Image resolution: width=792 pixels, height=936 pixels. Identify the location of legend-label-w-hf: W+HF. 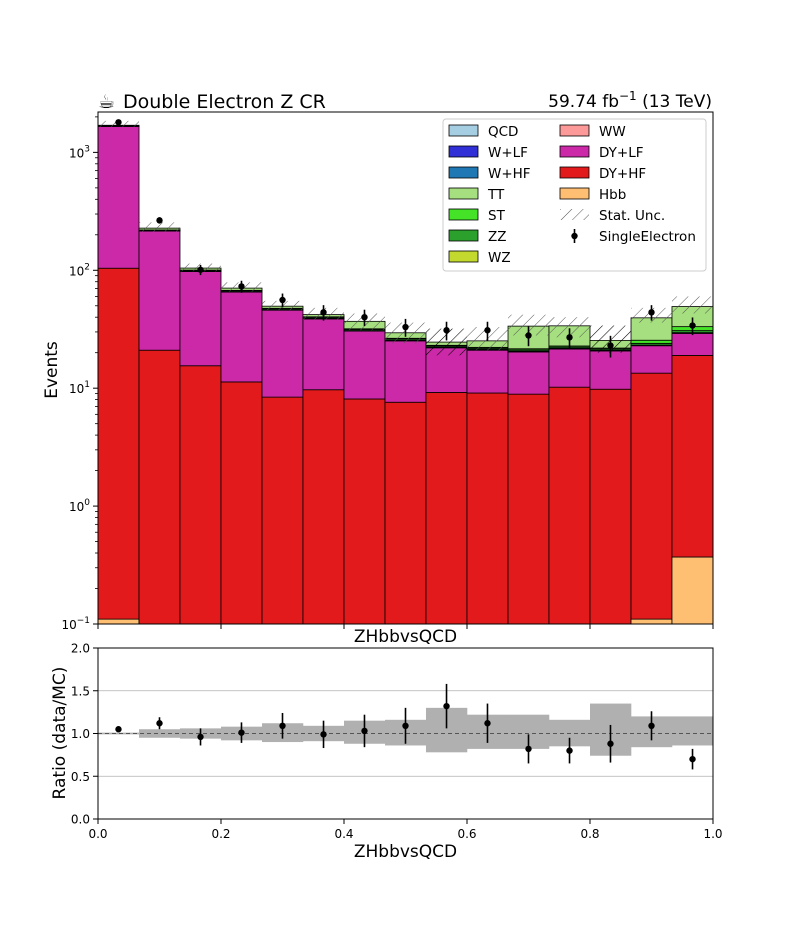
(509, 174).